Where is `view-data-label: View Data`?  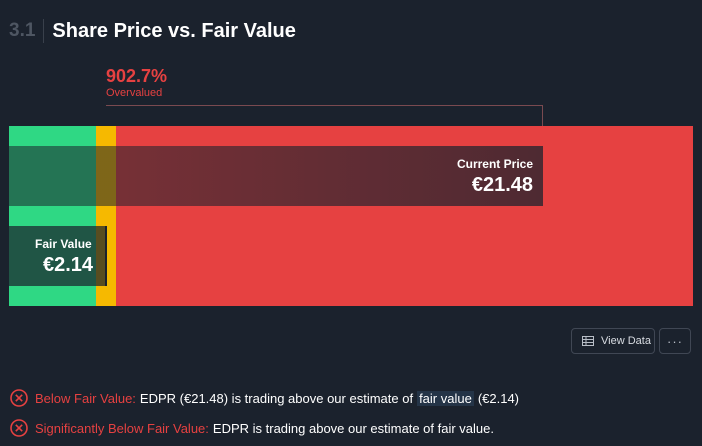
view-data-label: View Data is located at coordinates (626, 341).